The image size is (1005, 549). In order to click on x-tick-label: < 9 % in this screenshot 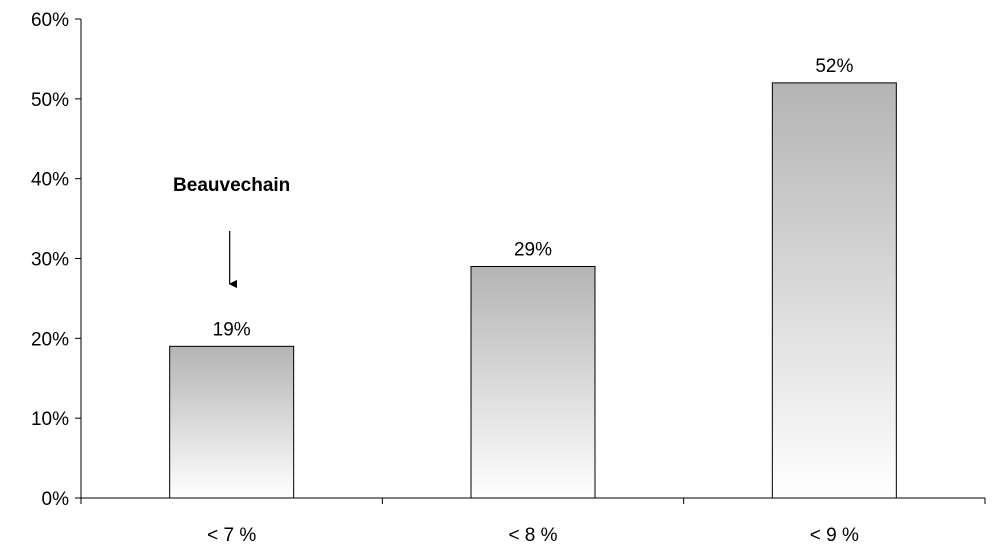, I will do `click(834, 535)`.